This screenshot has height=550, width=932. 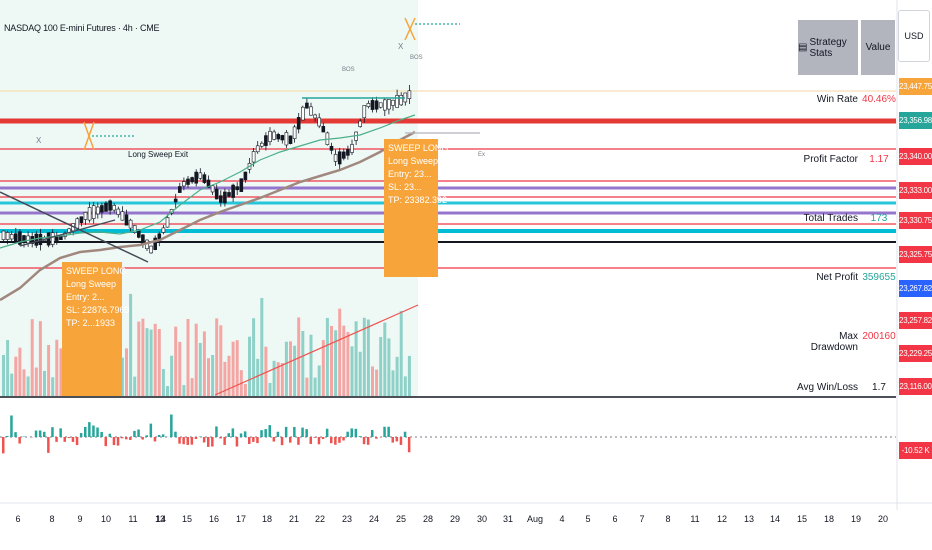 What do you see at coordinates (914, 36) in the screenshot?
I see `currency-button: USD` at bounding box center [914, 36].